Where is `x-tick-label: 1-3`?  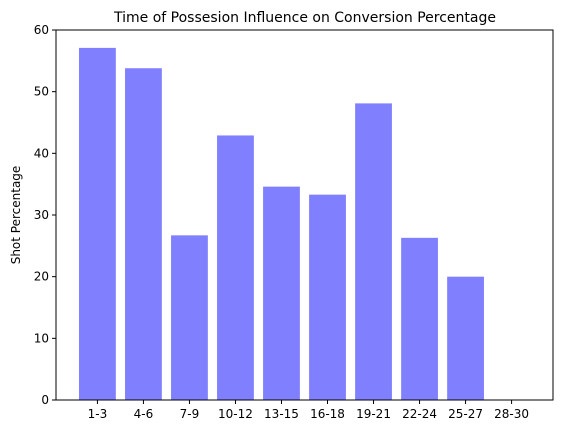 x-tick-label: 1-3 is located at coordinates (98, 414).